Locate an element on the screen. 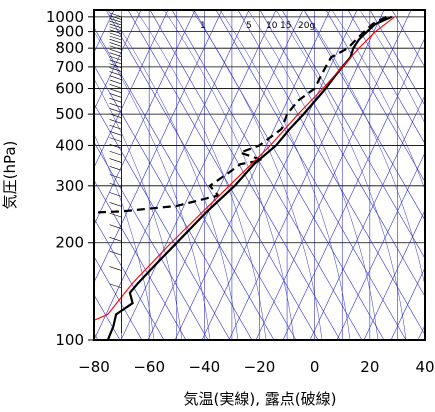 Image resolution: width=435 pixels, height=412 pixels. x-tick-label: −40 is located at coordinates (205, 367).